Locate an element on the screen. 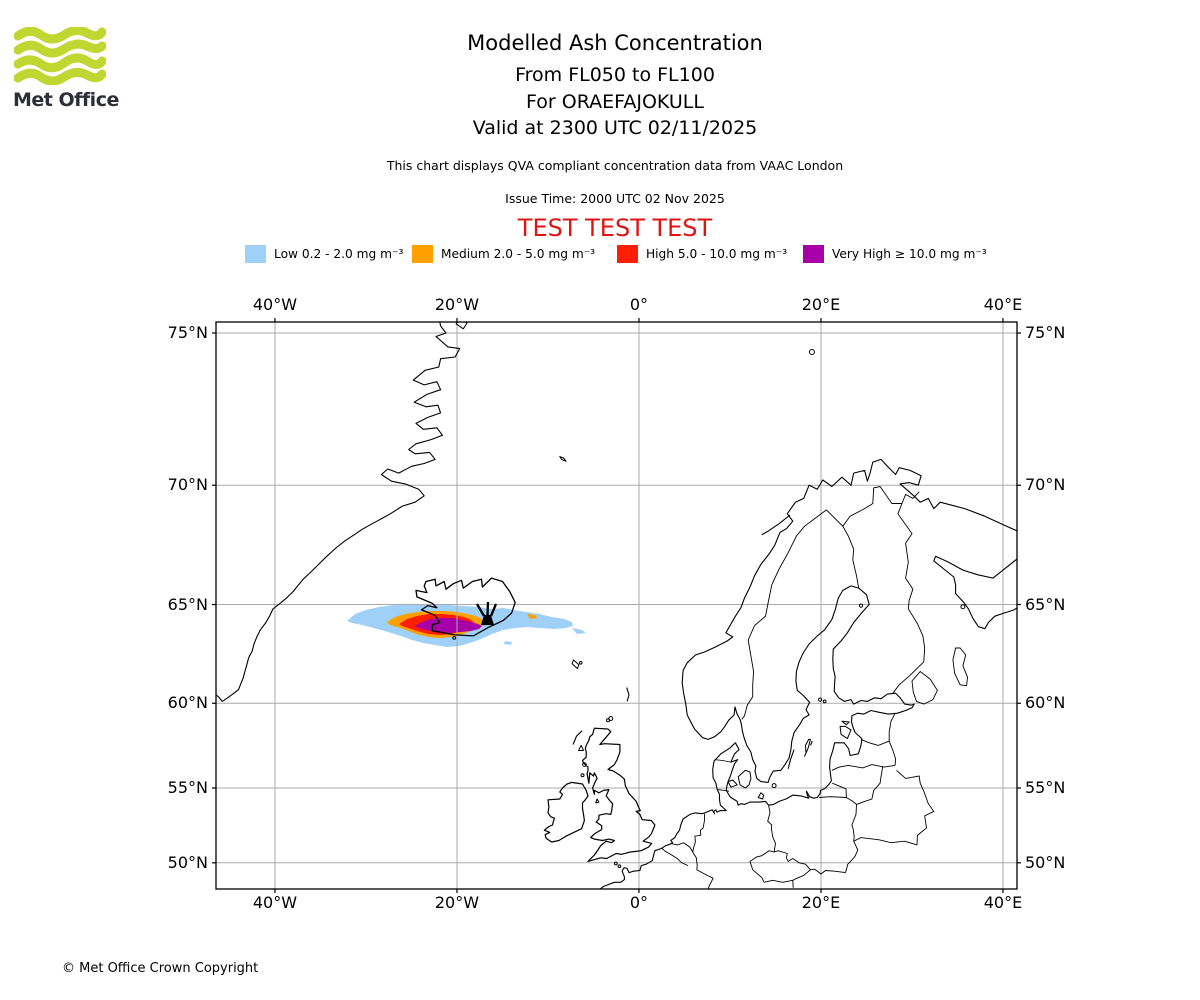 The image size is (1200, 1000). x-axis-tick-label-top: 40°E is located at coordinates (1003, 304).